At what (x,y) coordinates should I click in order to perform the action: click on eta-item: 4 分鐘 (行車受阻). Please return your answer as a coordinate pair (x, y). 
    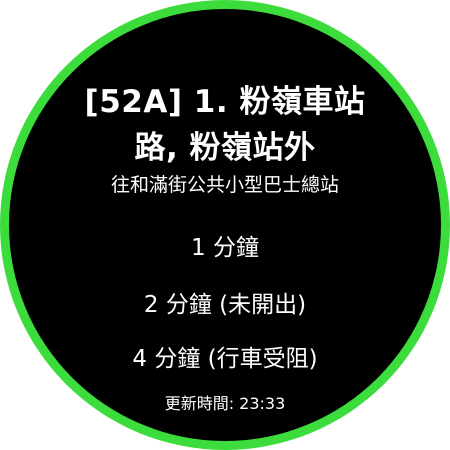
    Looking at the image, I should click on (225, 359).